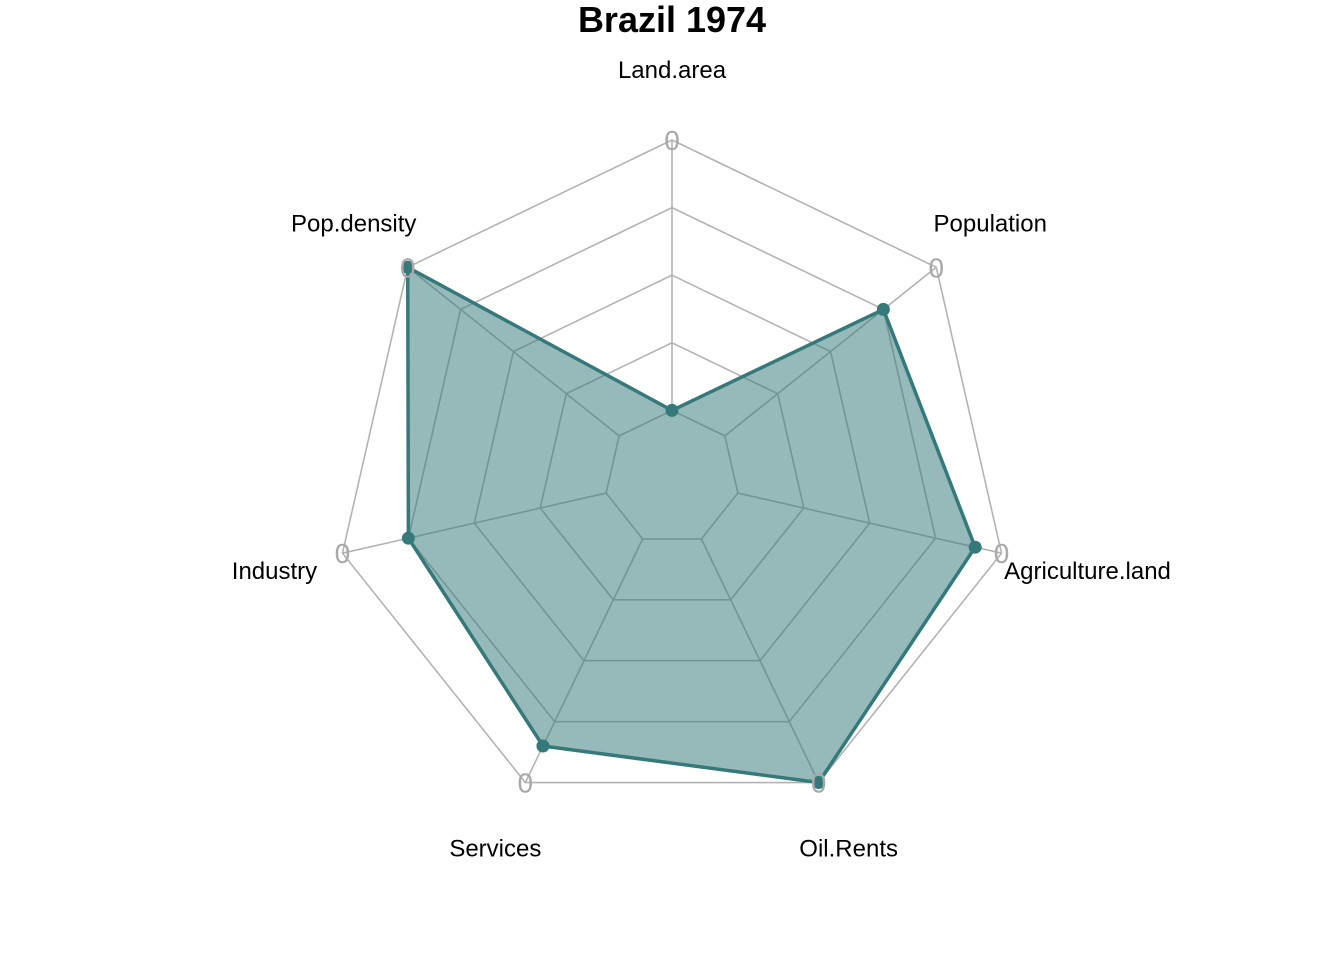 The width and height of the screenshot is (1344, 960). Describe the element at coordinates (353, 223) in the screenshot. I see `axis-label-pop-density: Pop.density` at that location.